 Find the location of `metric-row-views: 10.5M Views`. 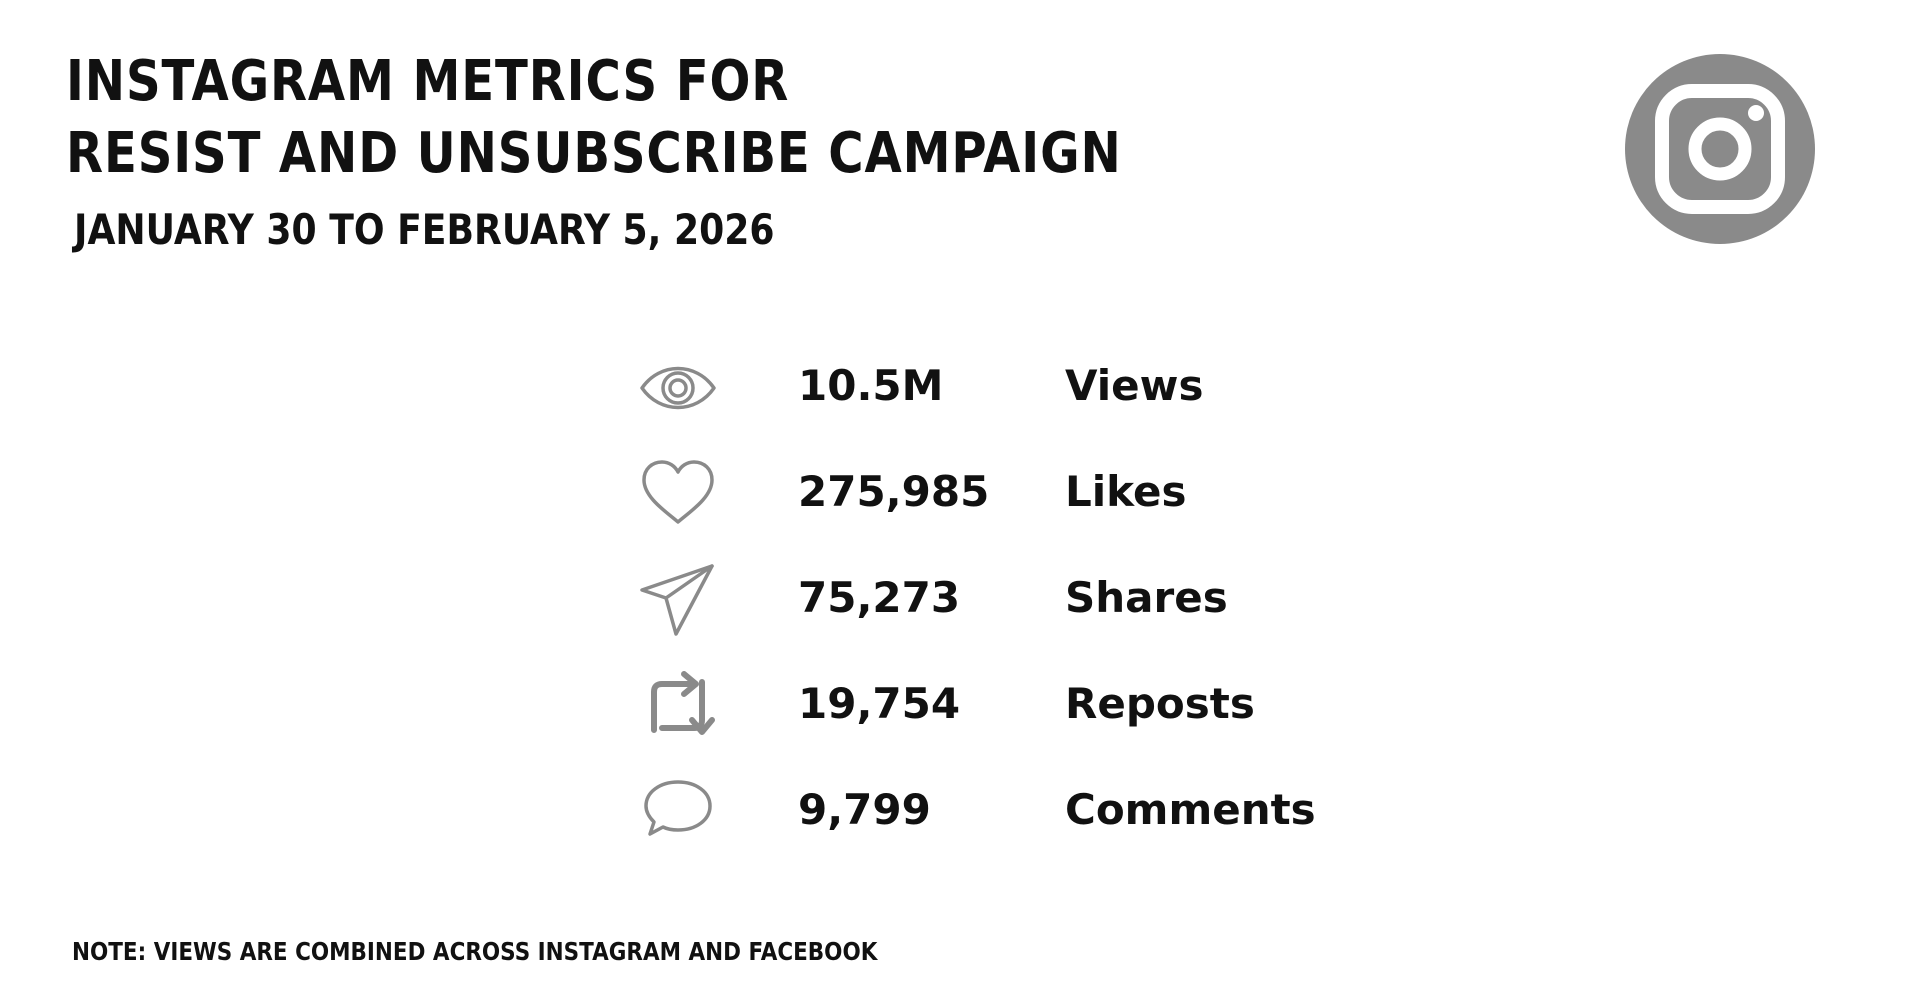

metric-row-views: 10.5M Views is located at coordinates (1000, 403).